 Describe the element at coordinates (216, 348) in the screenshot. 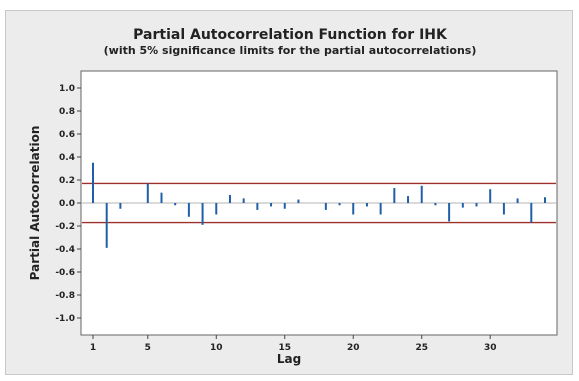

I see `x-tick-label: 10` at that location.